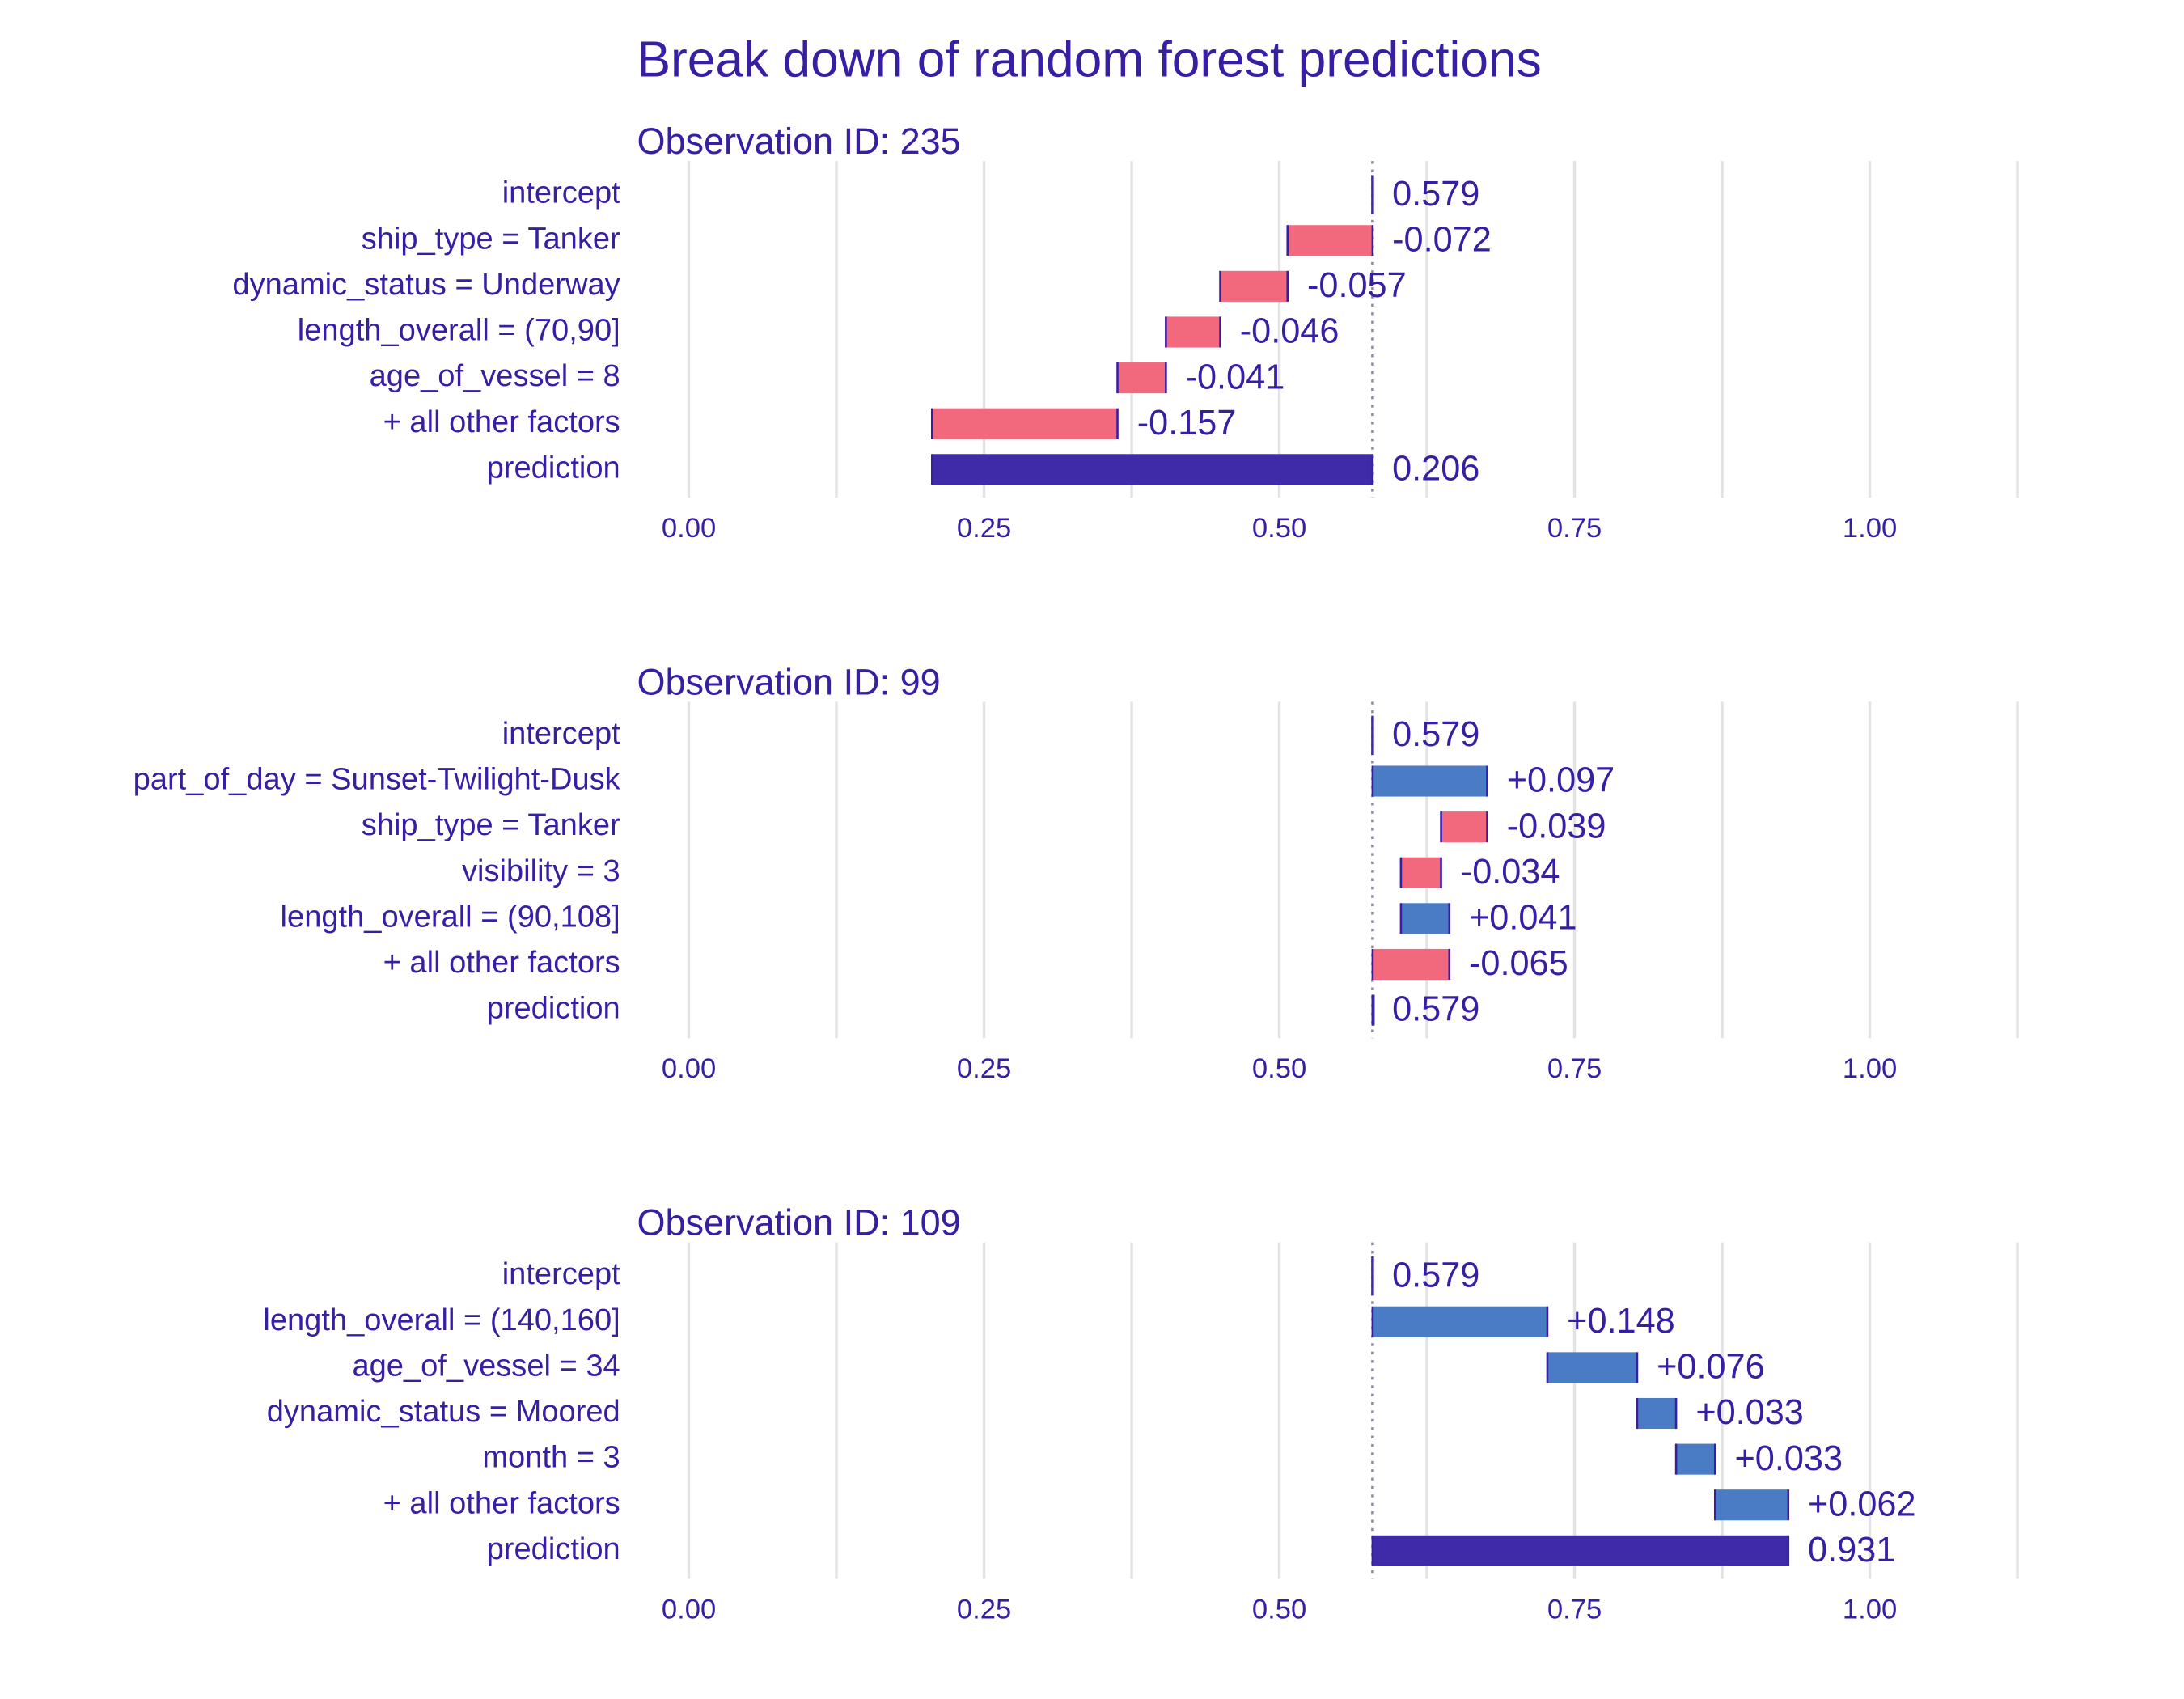 This screenshot has width=2184, height=1699. Describe the element at coordinates (1510, 872) in the screenshot. I see `value-label: -0.034` at that location.